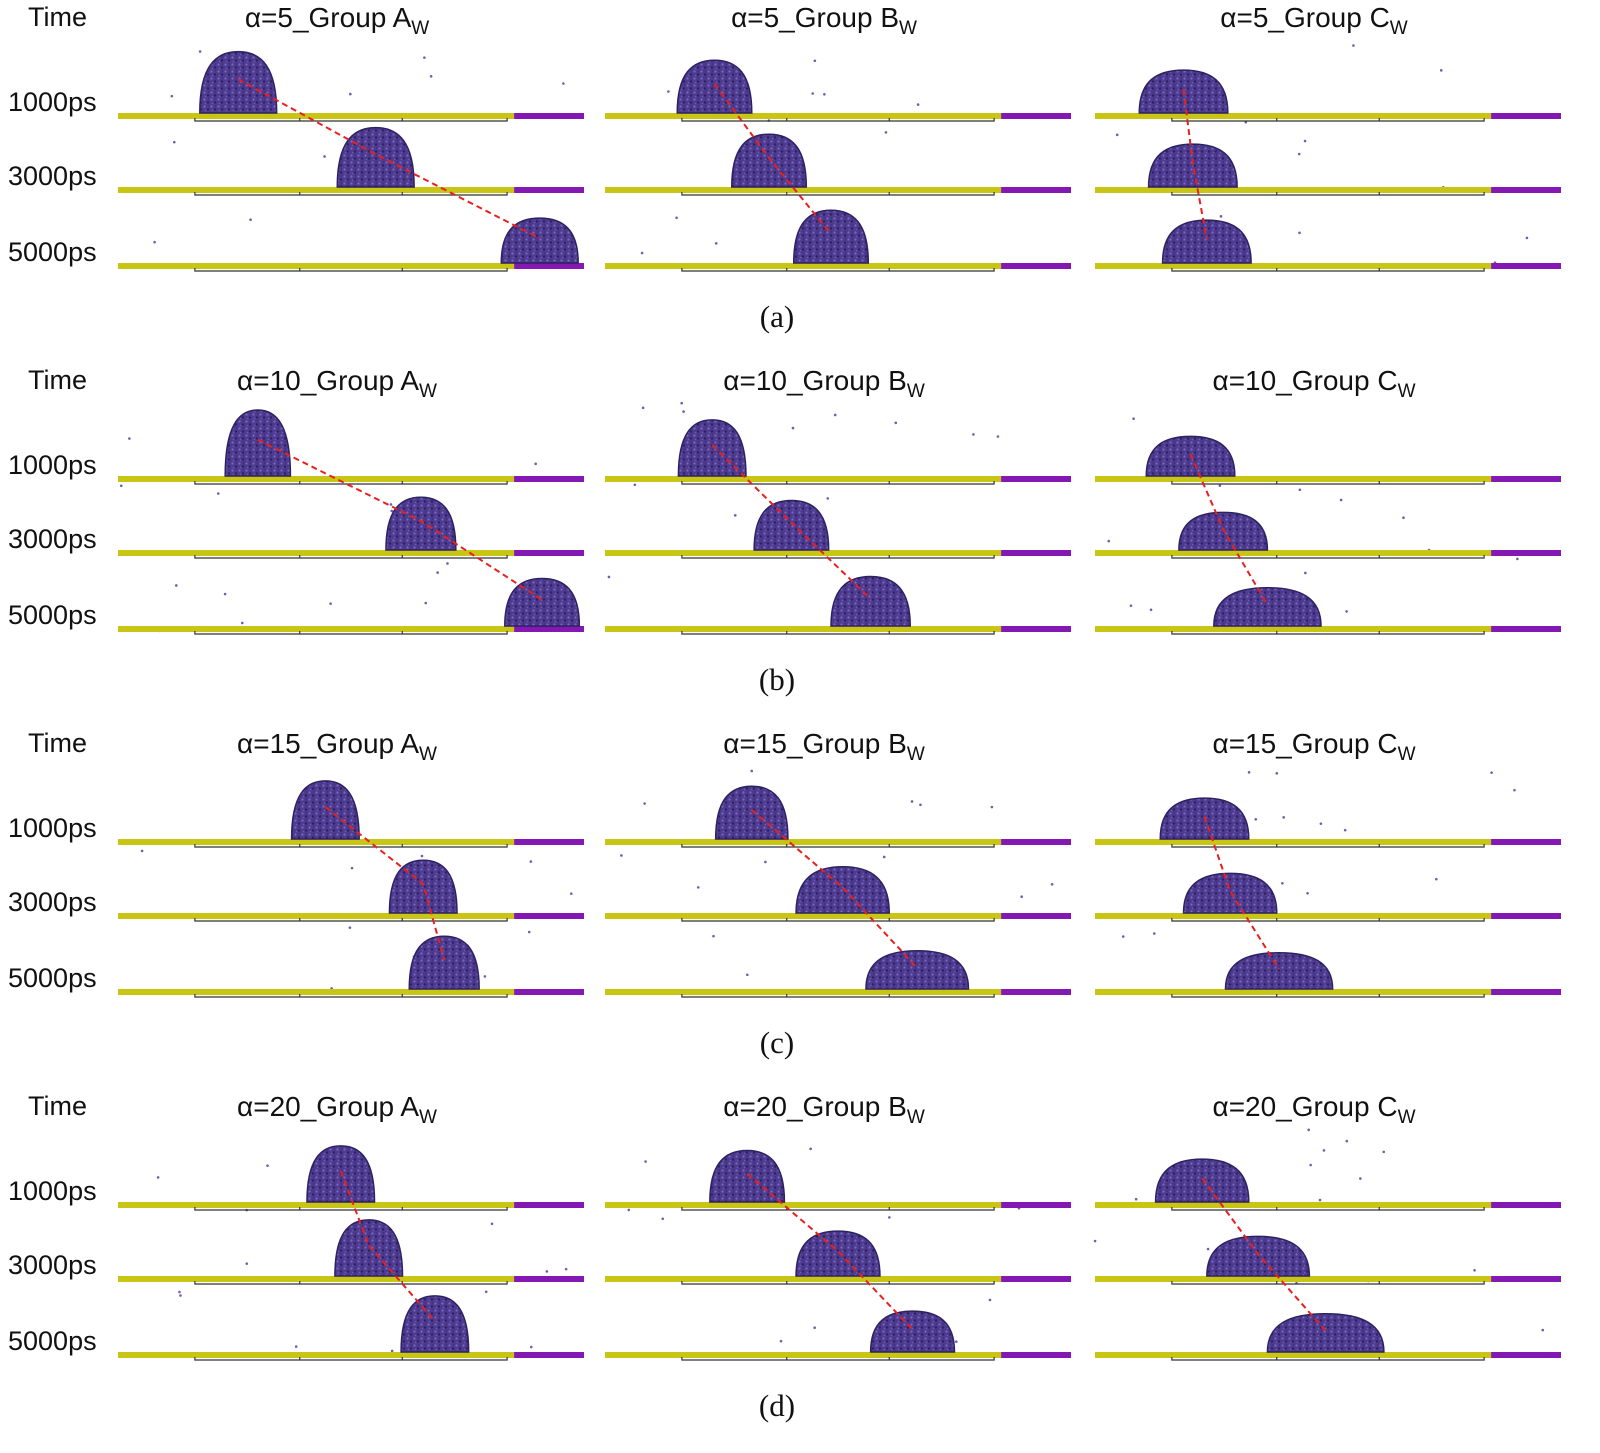 The height and width of the screenshot is (1453, 1600). I want to click on panel-caption: (d), so click(777, 1405).